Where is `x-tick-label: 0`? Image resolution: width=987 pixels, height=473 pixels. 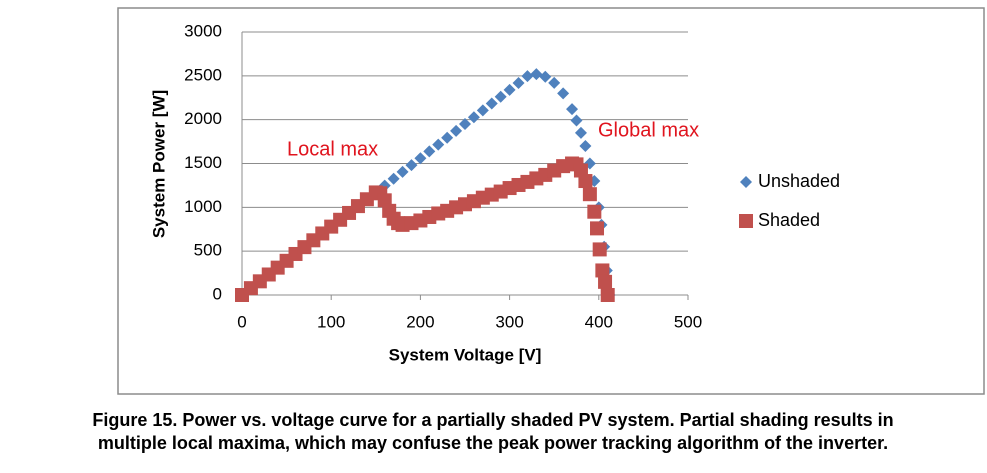 x-tick-label: 0 is located at coordinates (241, 321).